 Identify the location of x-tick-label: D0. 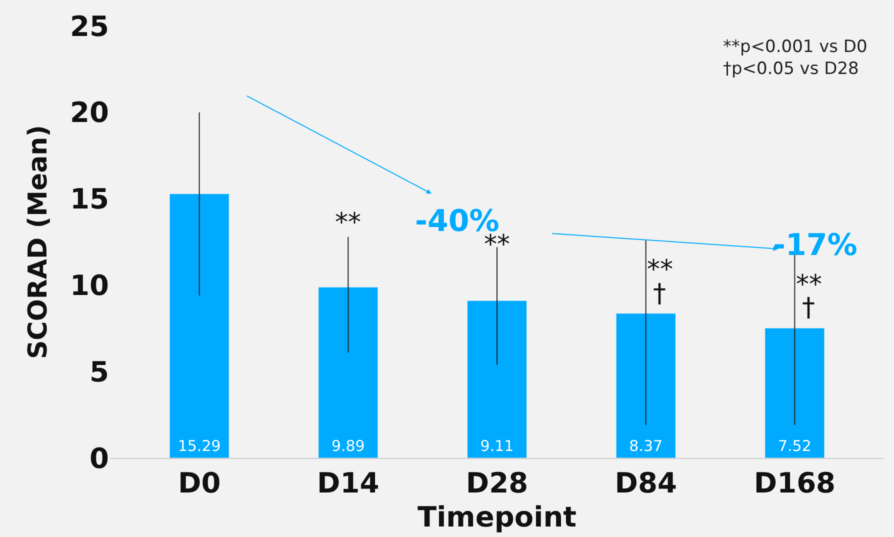
(199, 483).